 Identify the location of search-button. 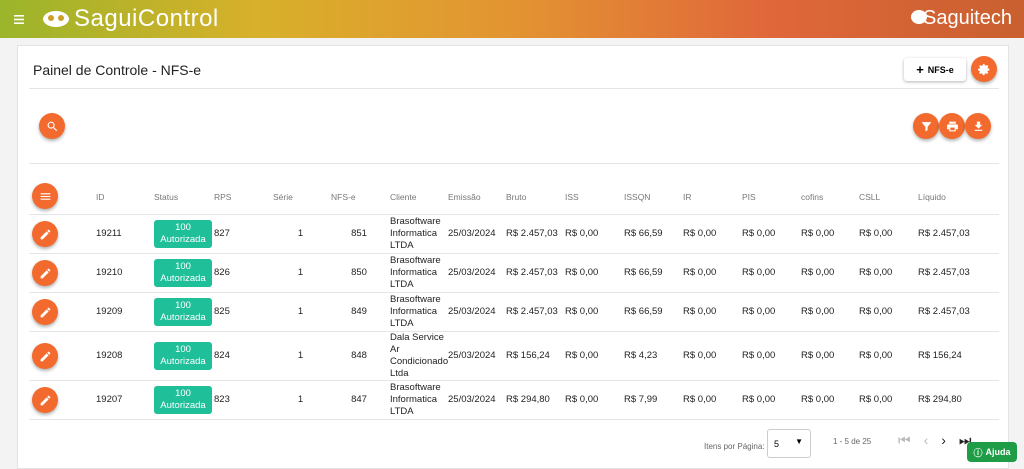
(52, 126).